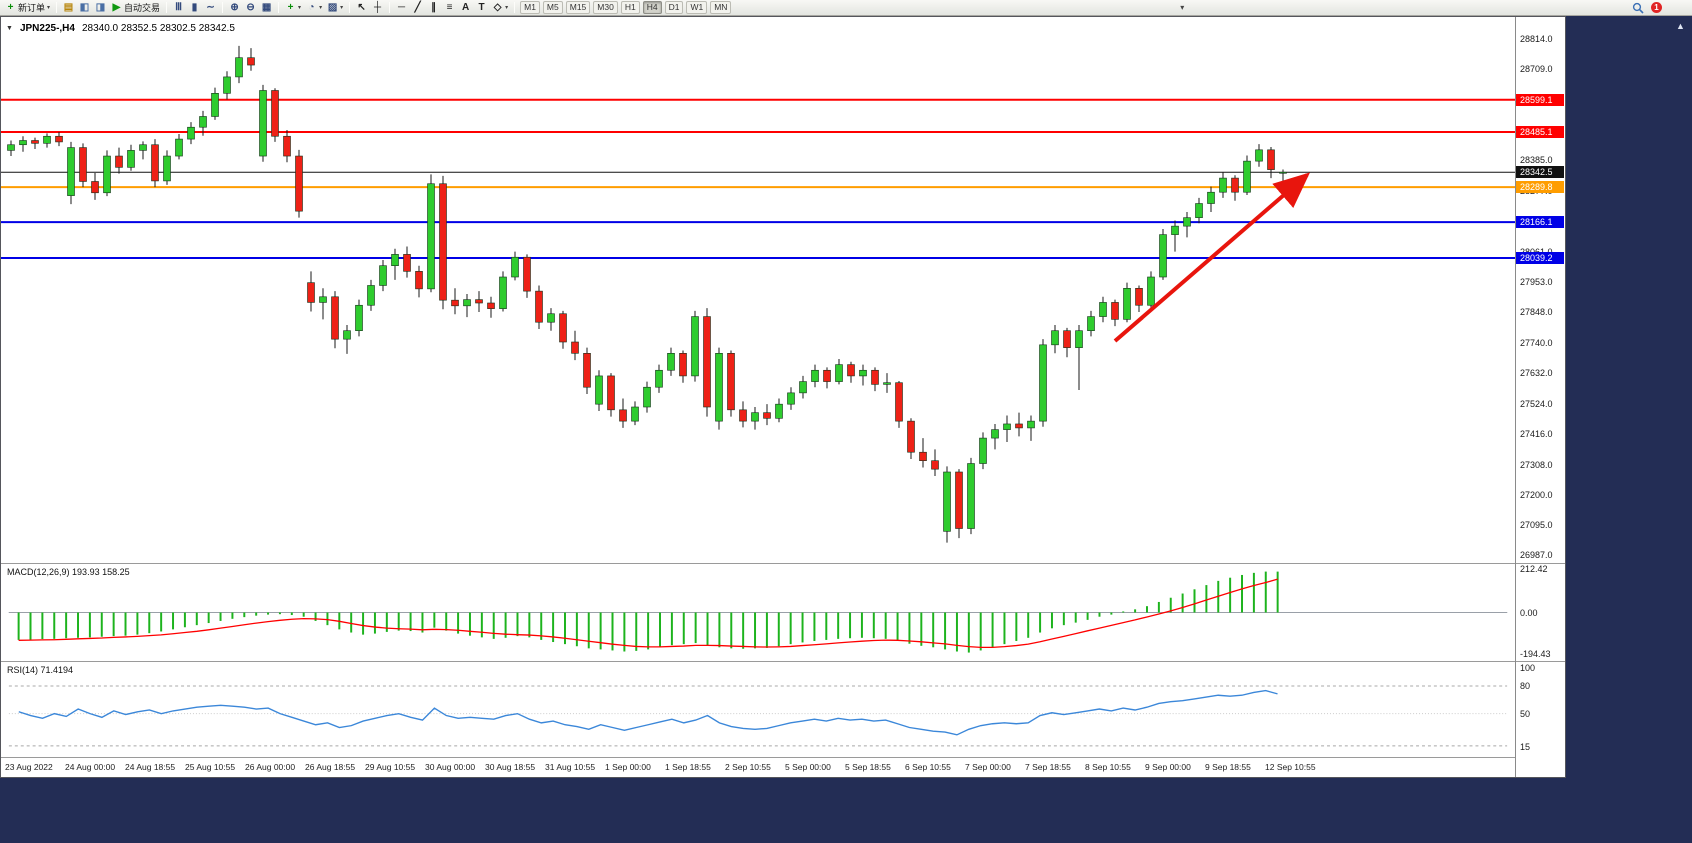  What do you see at coordinates (630, 7) in the screenshot?
I see `timeframe-button-h1: H1` at bounding box center [630, 7].